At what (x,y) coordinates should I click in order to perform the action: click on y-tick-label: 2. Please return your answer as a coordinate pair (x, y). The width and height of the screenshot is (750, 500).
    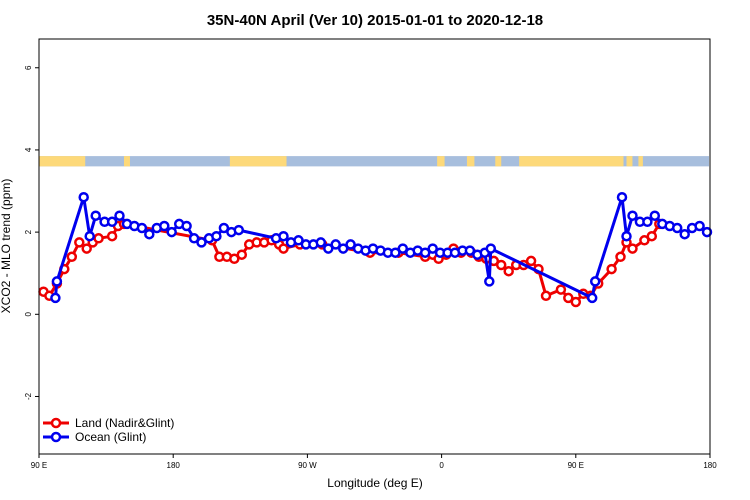
    Looking at the image, I should click on (28, 231).